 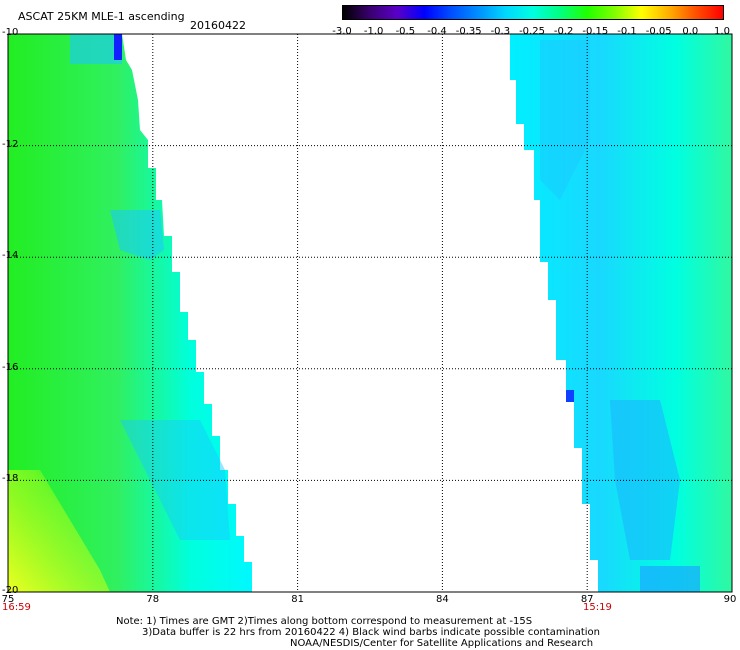 I want to click on colorbar-label: -0.15, so click(x=595, y=31).